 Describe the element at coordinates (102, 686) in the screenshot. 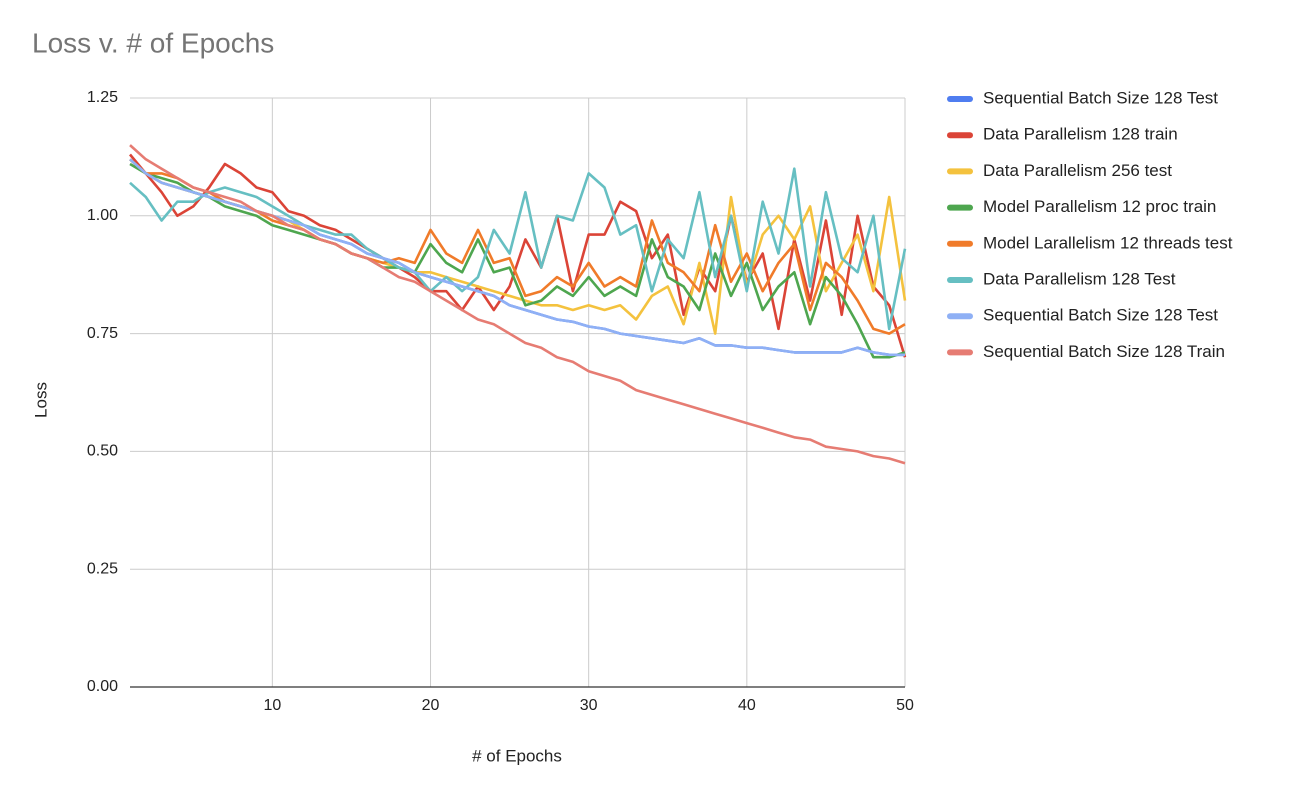

I see `y-tick-label: 0.00` at that location.